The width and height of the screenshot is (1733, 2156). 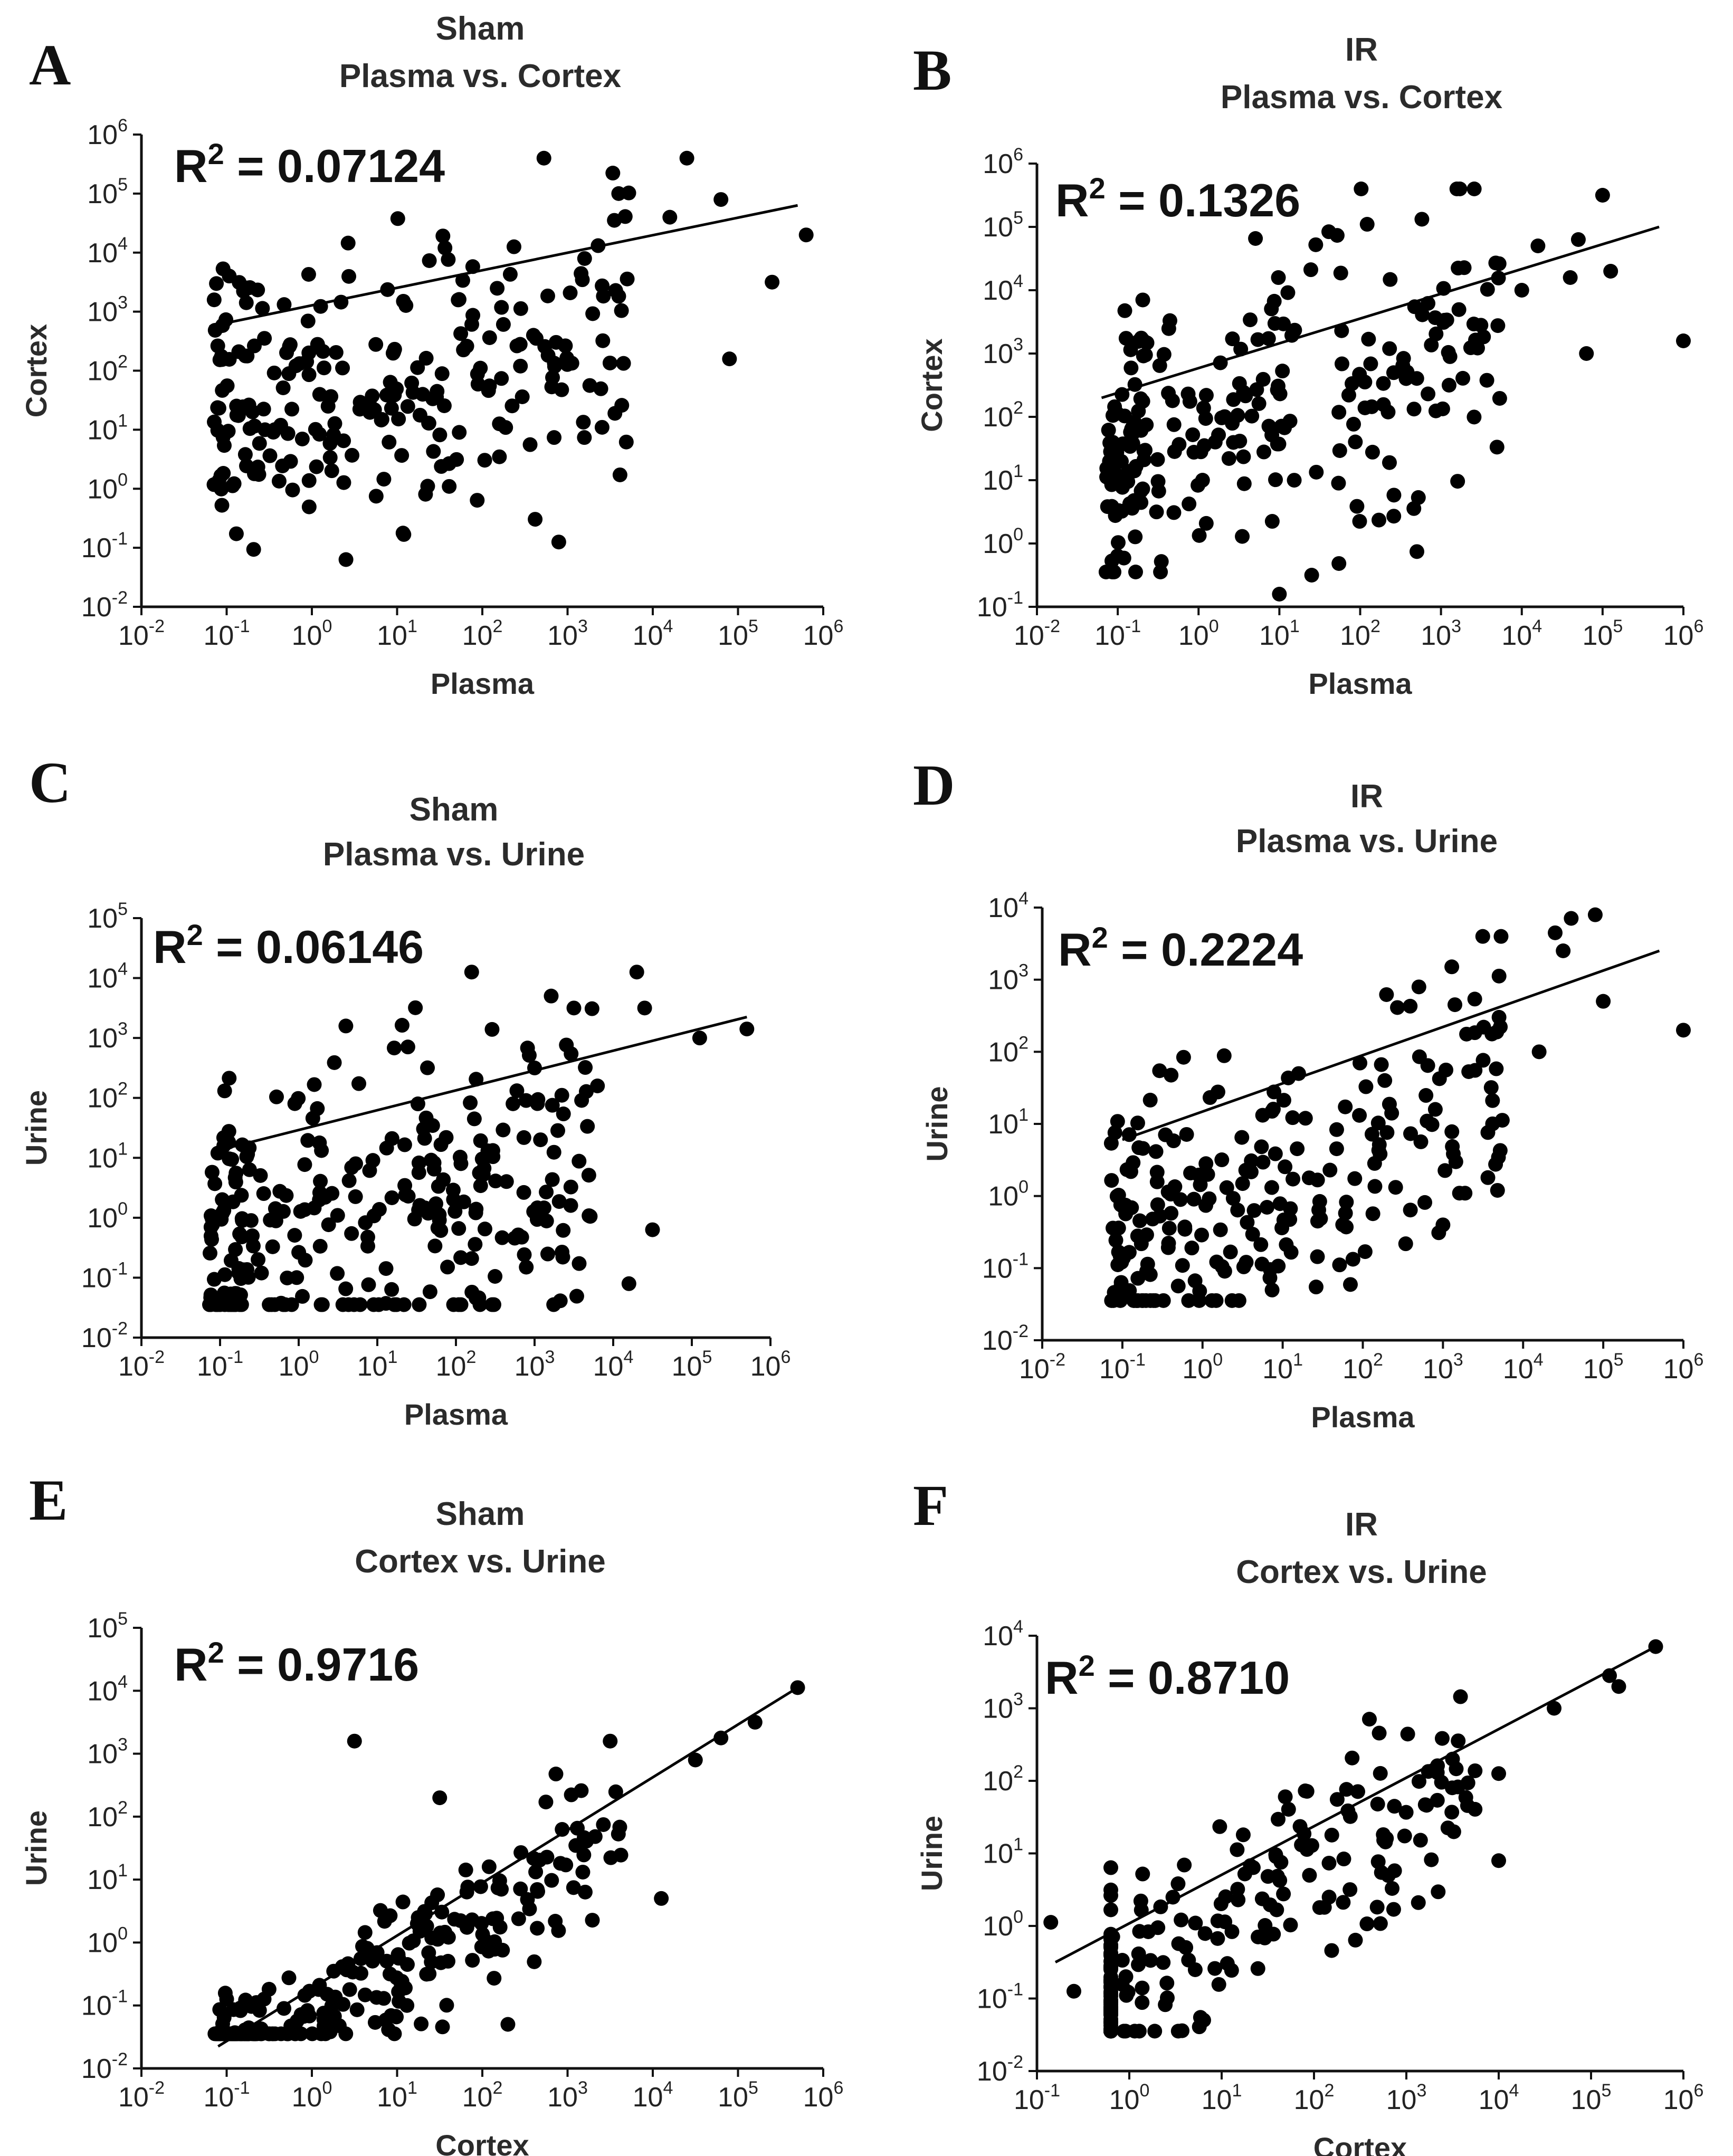 I want to click on x-tick-label: 10⁴, so click(x=653, y=2095).